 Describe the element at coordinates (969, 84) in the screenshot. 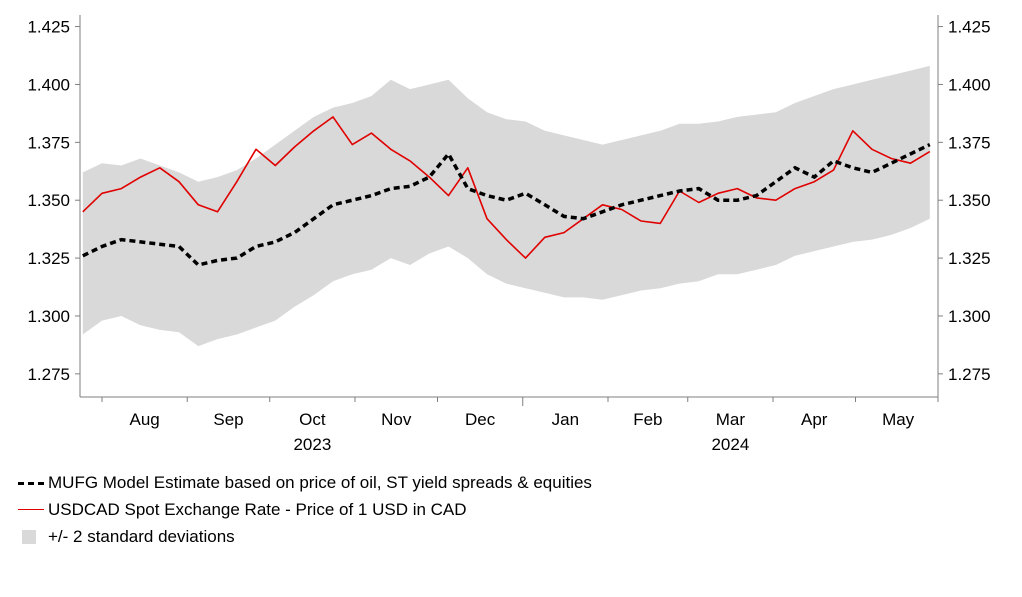

I see `y-tick-label-right: 1.400` at that location.